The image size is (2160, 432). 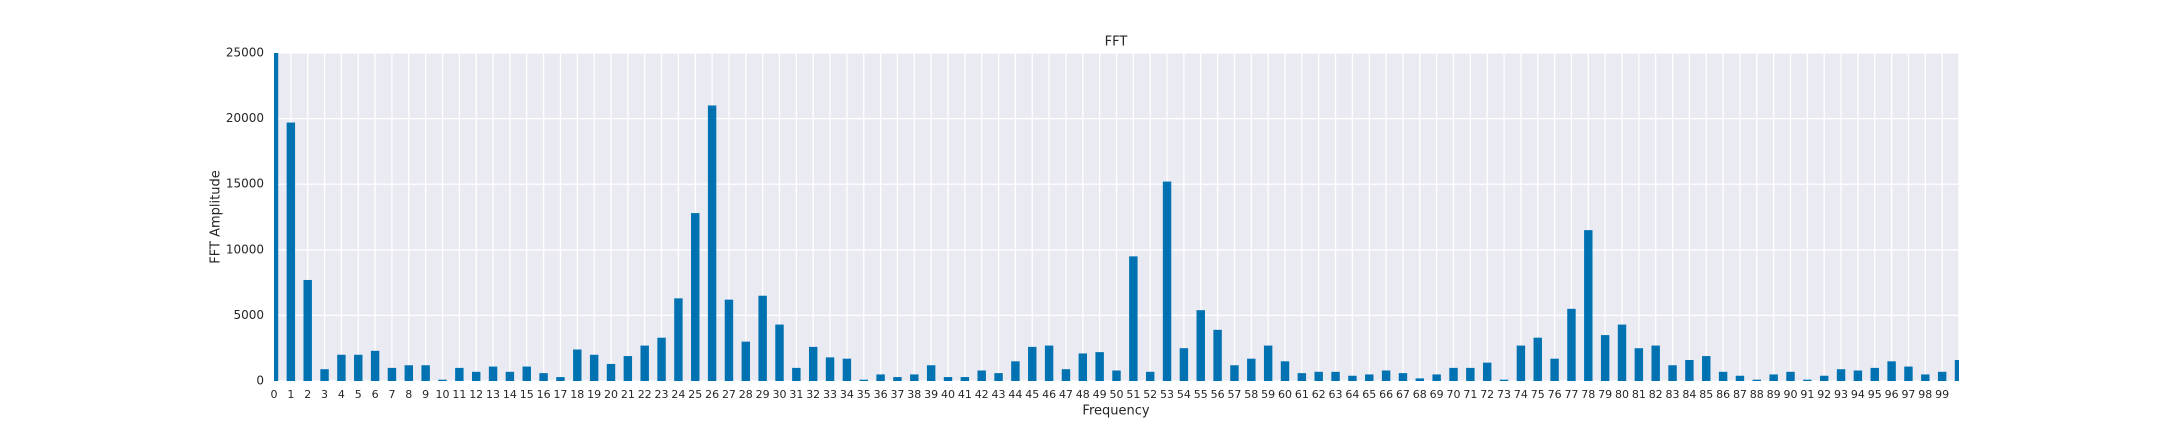 I want to click on y-axis-label: FFT Amplitude, so click(x=216, y=216).